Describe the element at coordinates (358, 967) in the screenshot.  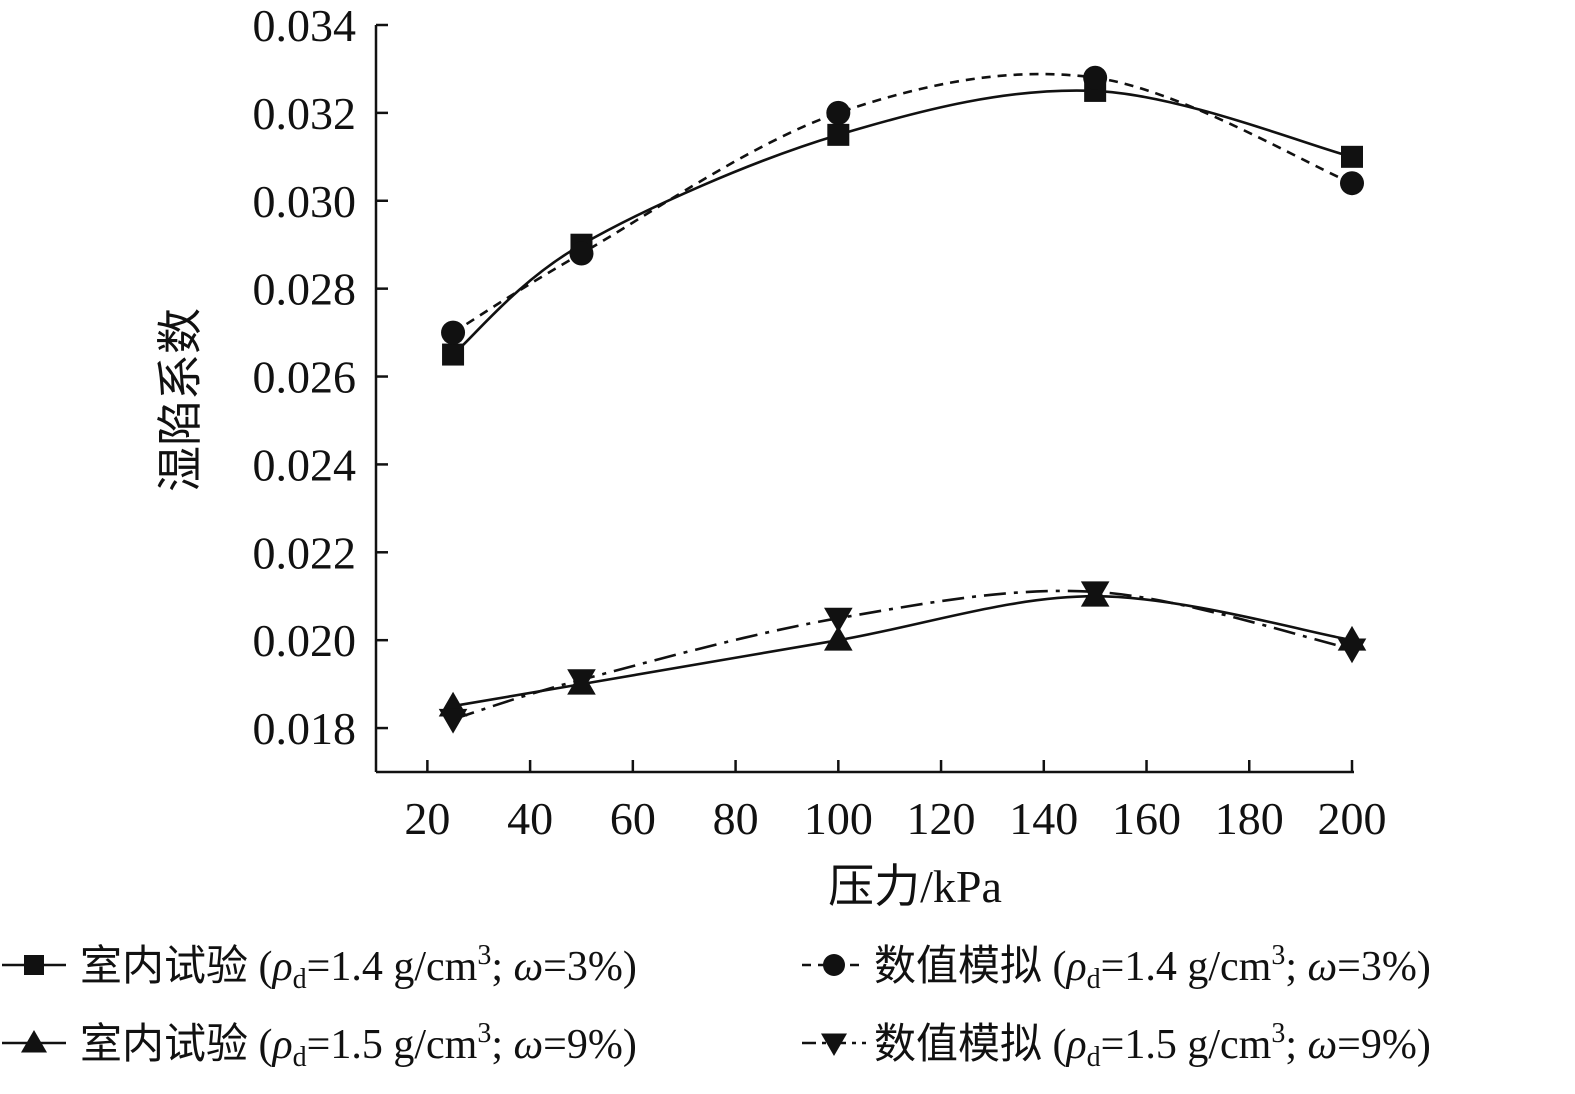
I see `legend-label-1: 室内试验 (ρd=1.4 g/cm3; ω=3%)` at that location.